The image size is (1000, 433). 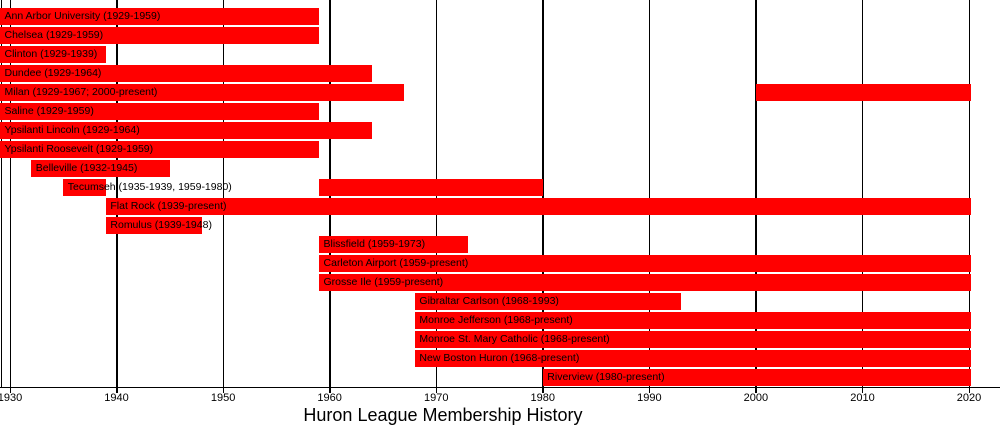 I want to click on x-axis-tick-label: 1990, so click(x=649, y=398).